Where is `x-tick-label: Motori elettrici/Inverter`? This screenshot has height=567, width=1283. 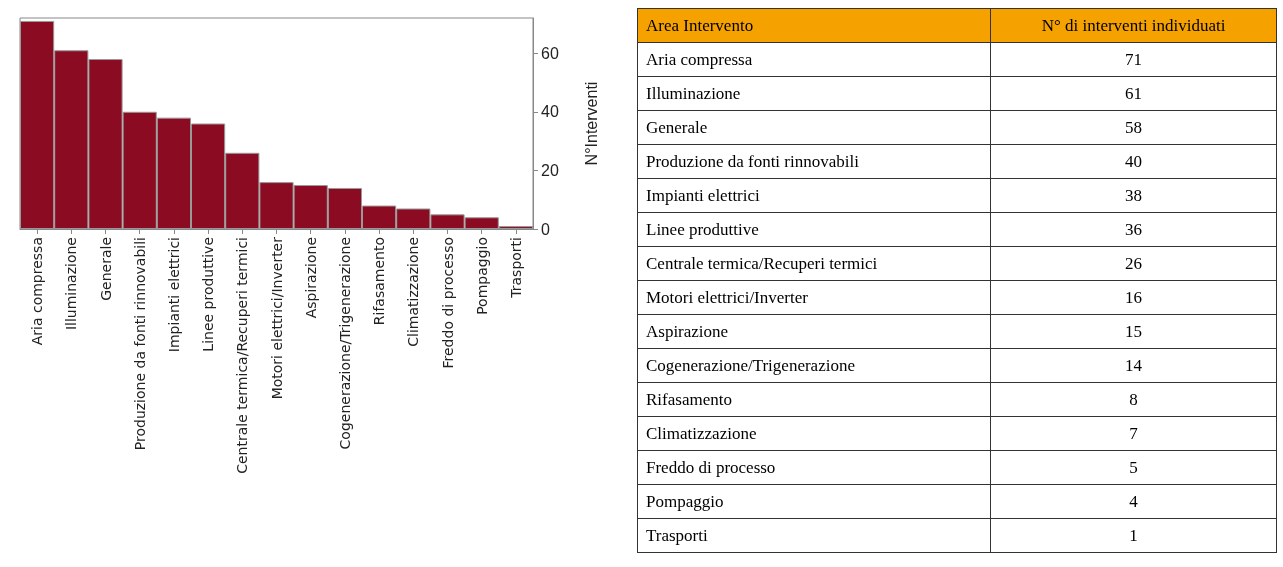
x-tick-label: Motori elettrici/Inverter is located at coordinates (276, 318).